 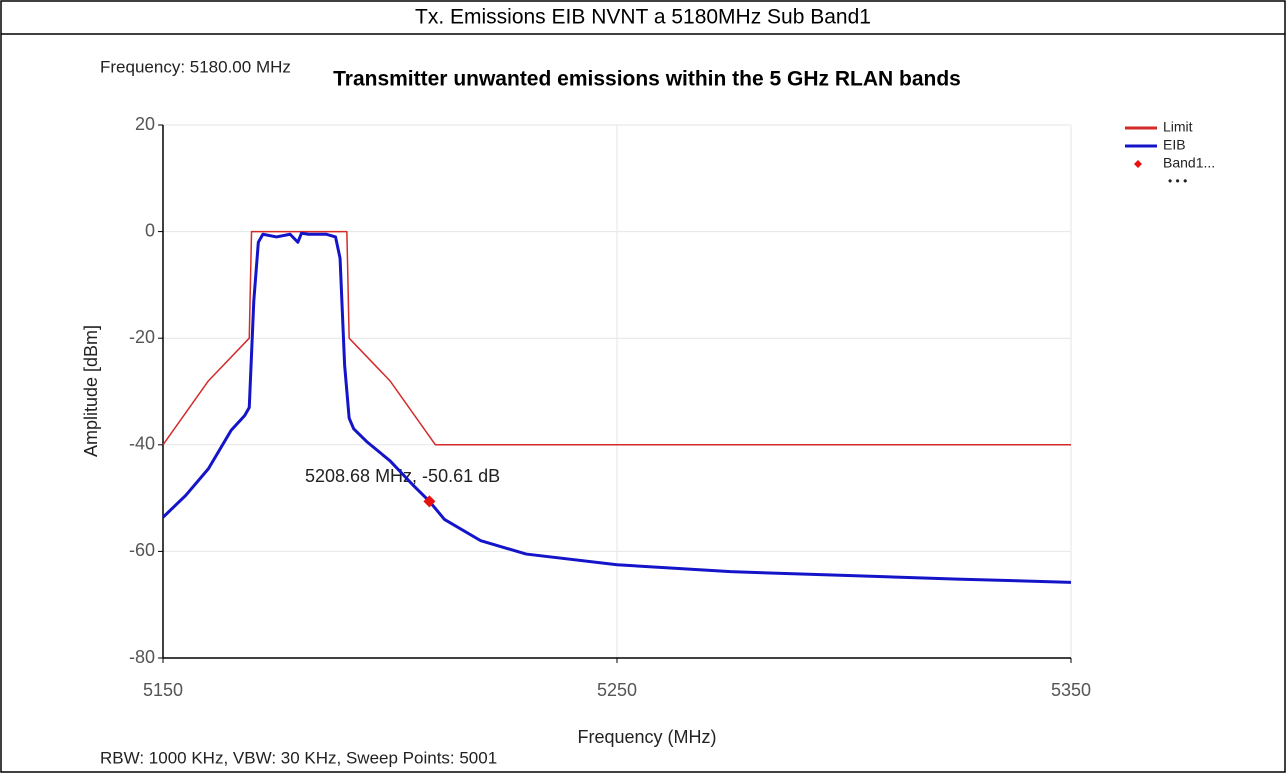 I want to click on y-tick-label: -20, so click(x=142, y=337).